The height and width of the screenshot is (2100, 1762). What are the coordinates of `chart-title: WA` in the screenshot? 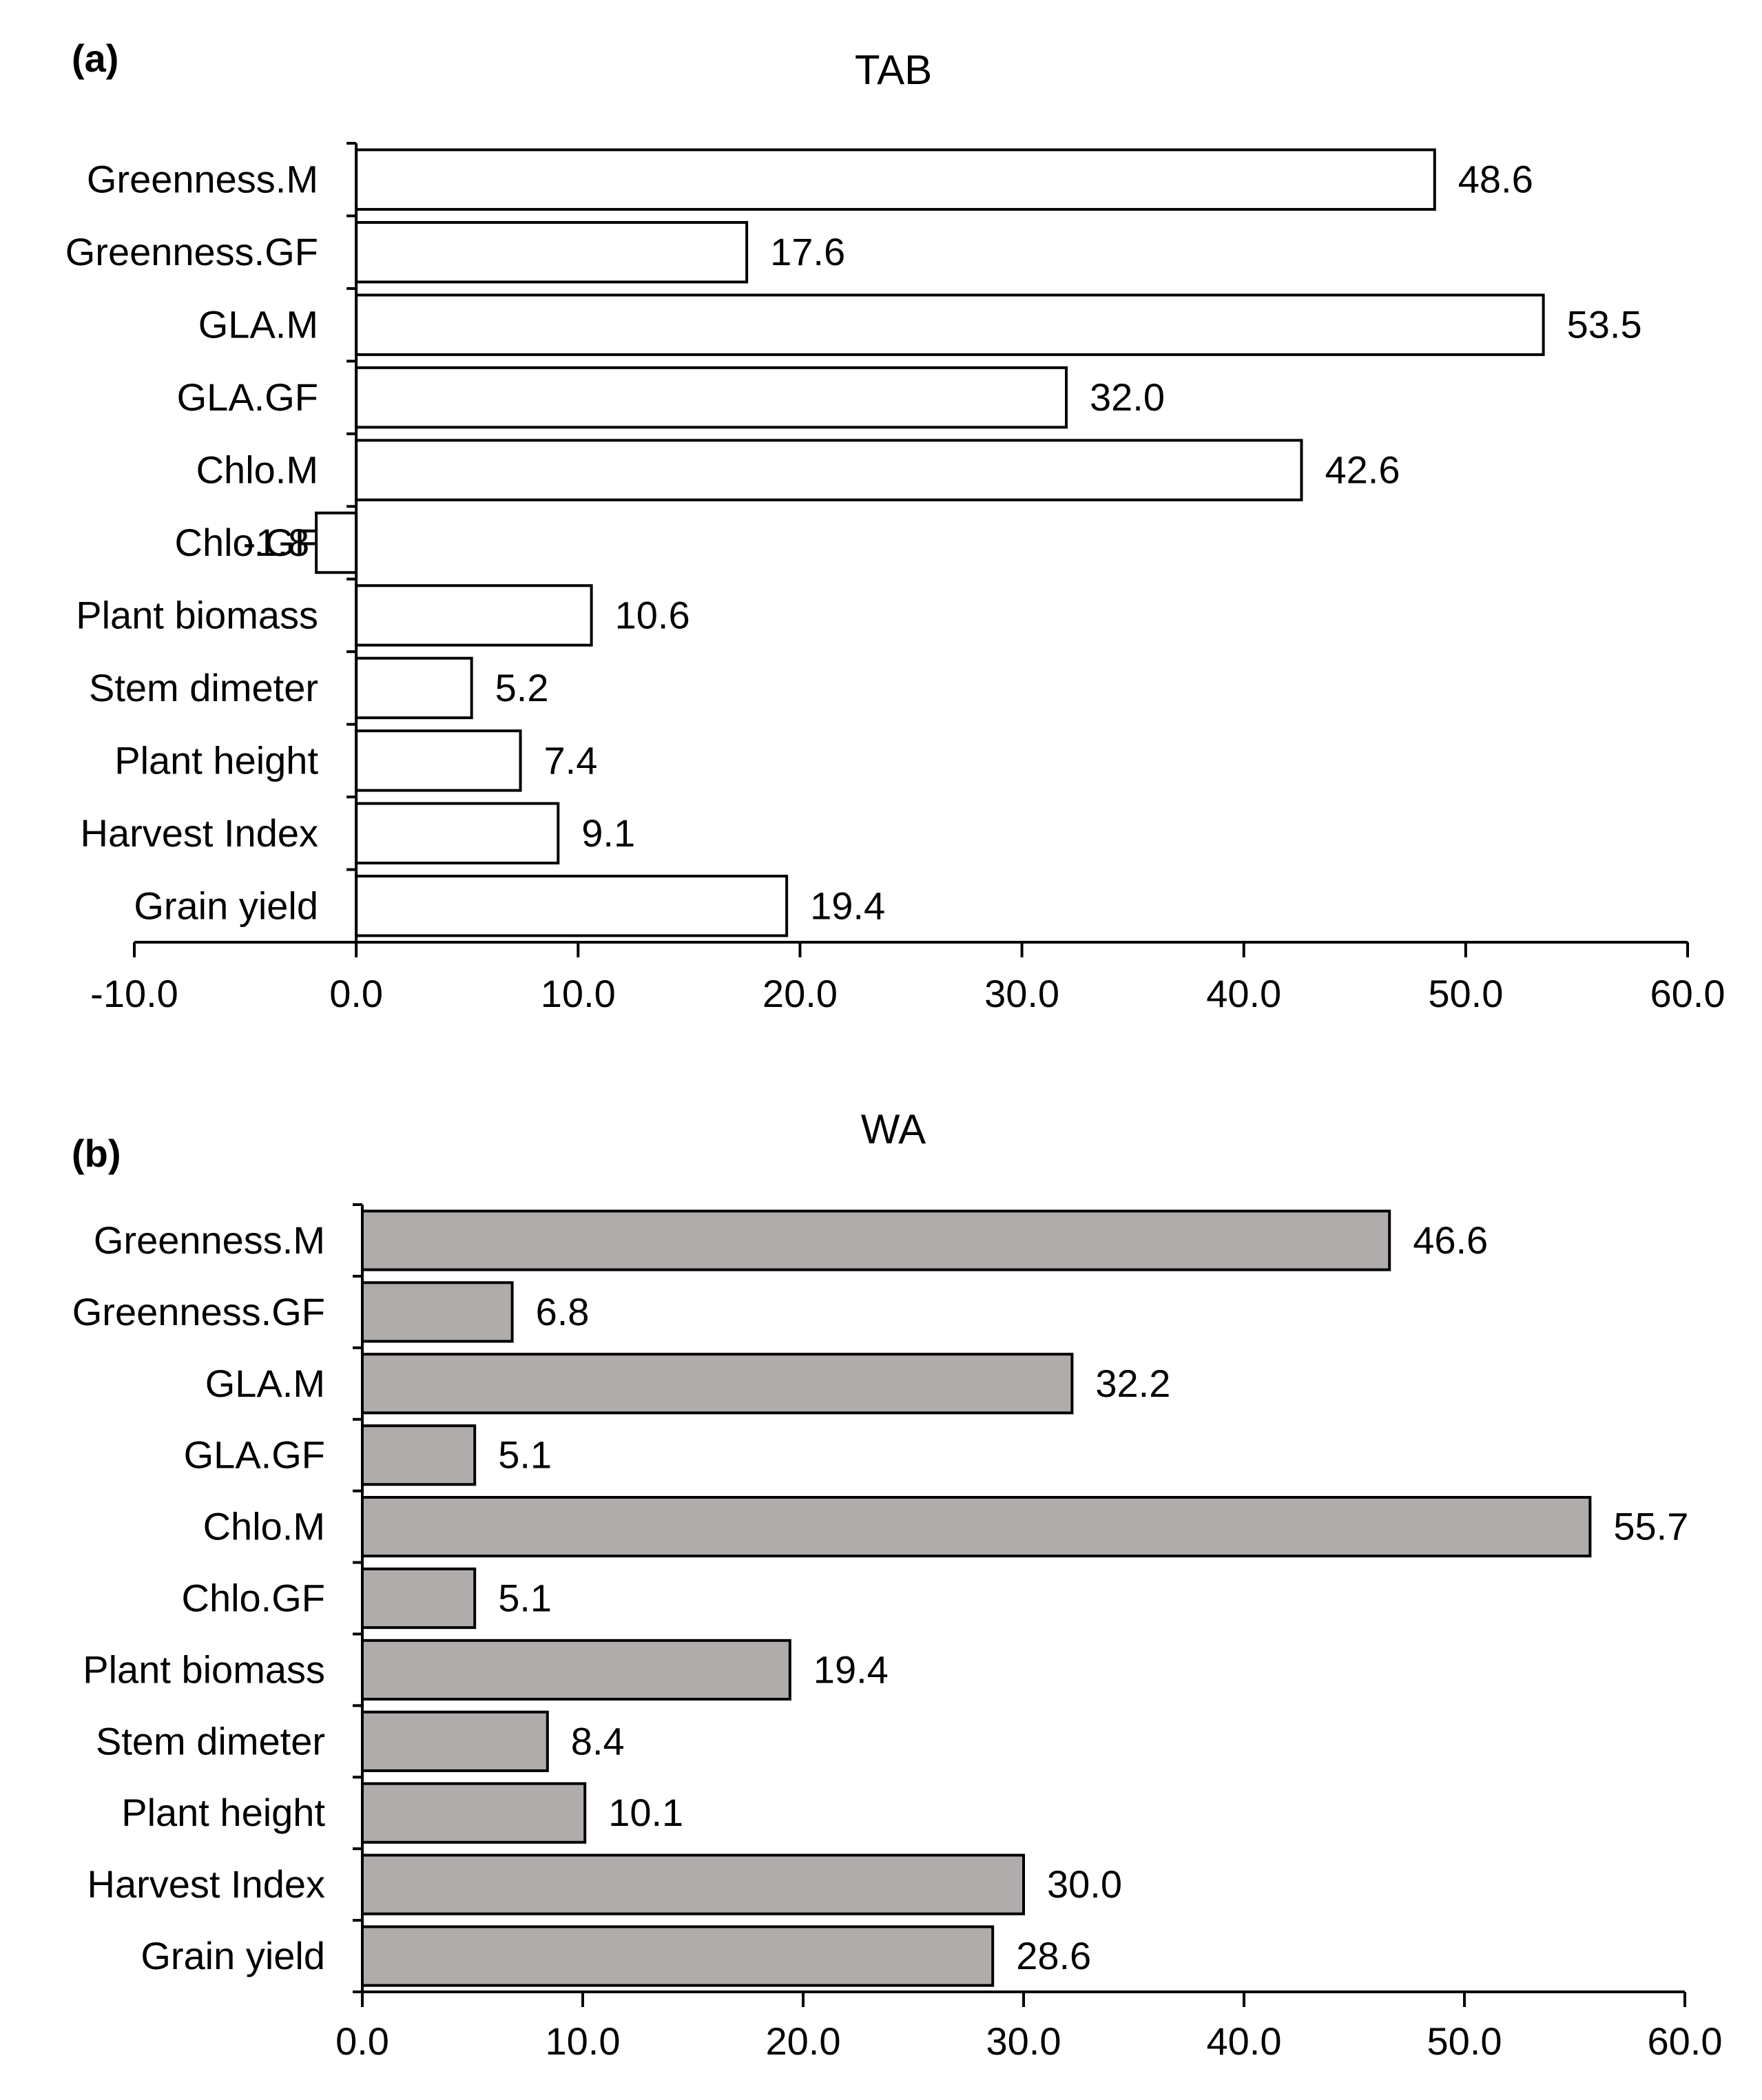 It's located at (893, 1129).